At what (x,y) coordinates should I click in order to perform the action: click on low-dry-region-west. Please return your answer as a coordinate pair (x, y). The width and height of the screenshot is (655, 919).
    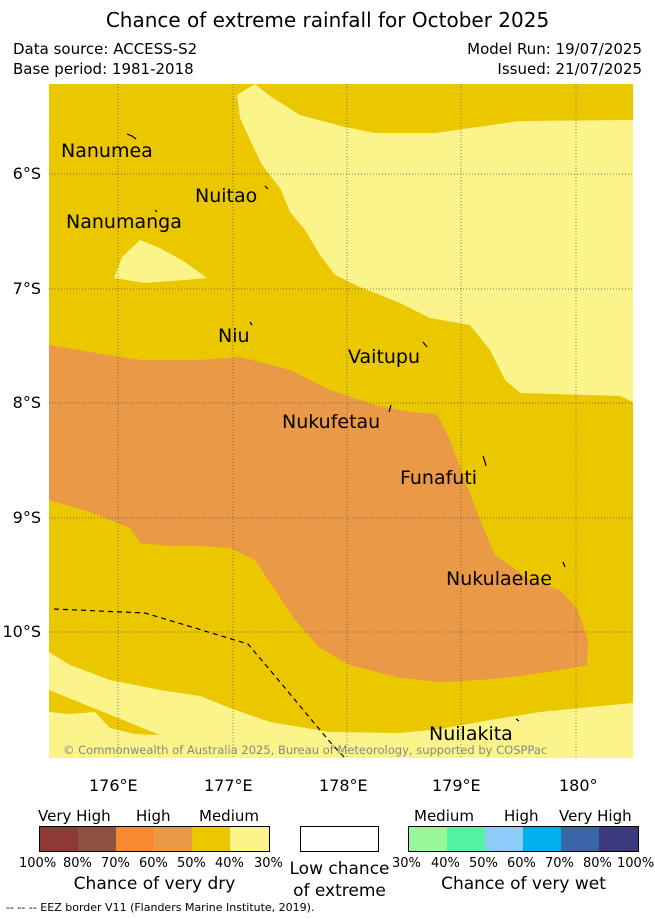
    Looking at the image, I should click on (160, 261).